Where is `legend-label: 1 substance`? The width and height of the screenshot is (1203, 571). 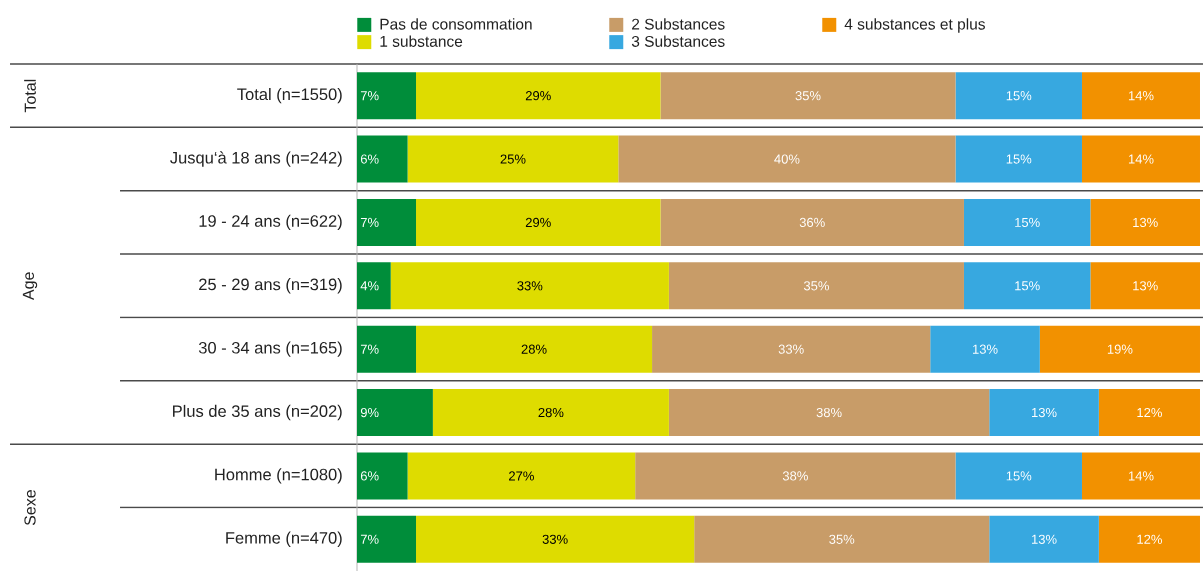
legend-label: 1 substance is located at coordinates (421, 41).